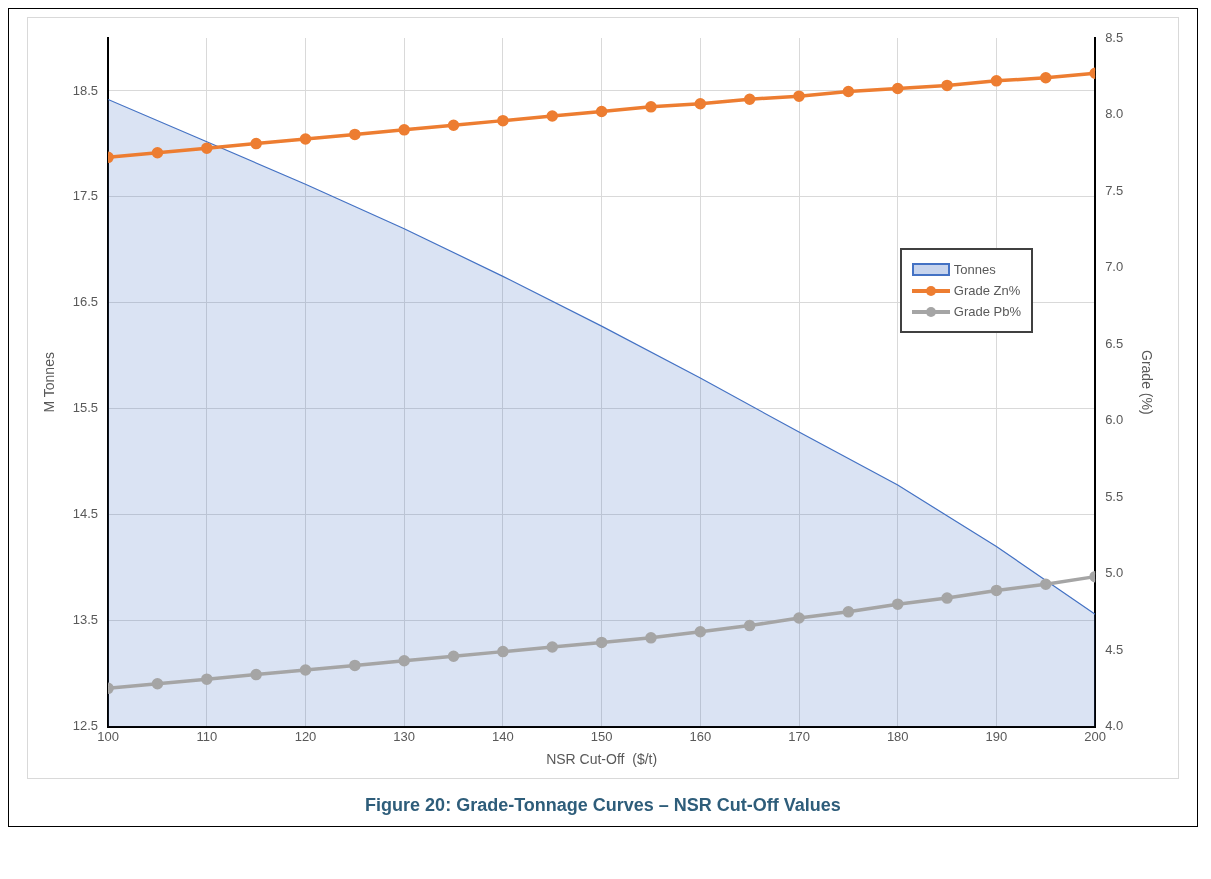  What do you see at coordinates (897, 736) in the screenshot?
I see `x-tick-label: 180` at bounding box center [897, 736].